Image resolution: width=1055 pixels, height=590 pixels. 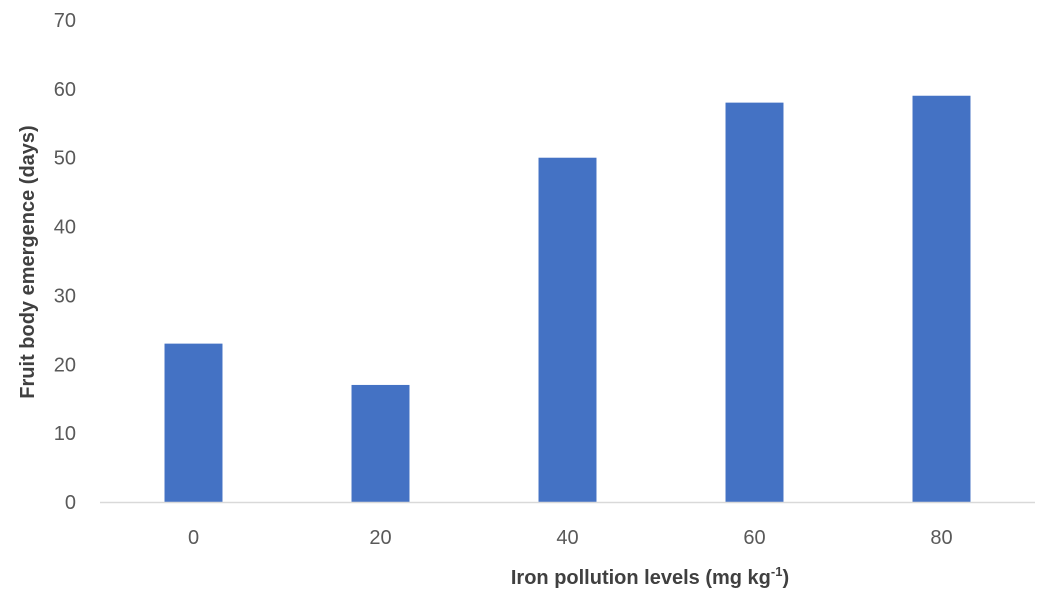 What do you see at coordinates (193, 538) in the screenshot?
I see `x-tick-label: 0` at bounding box center [193, 538].